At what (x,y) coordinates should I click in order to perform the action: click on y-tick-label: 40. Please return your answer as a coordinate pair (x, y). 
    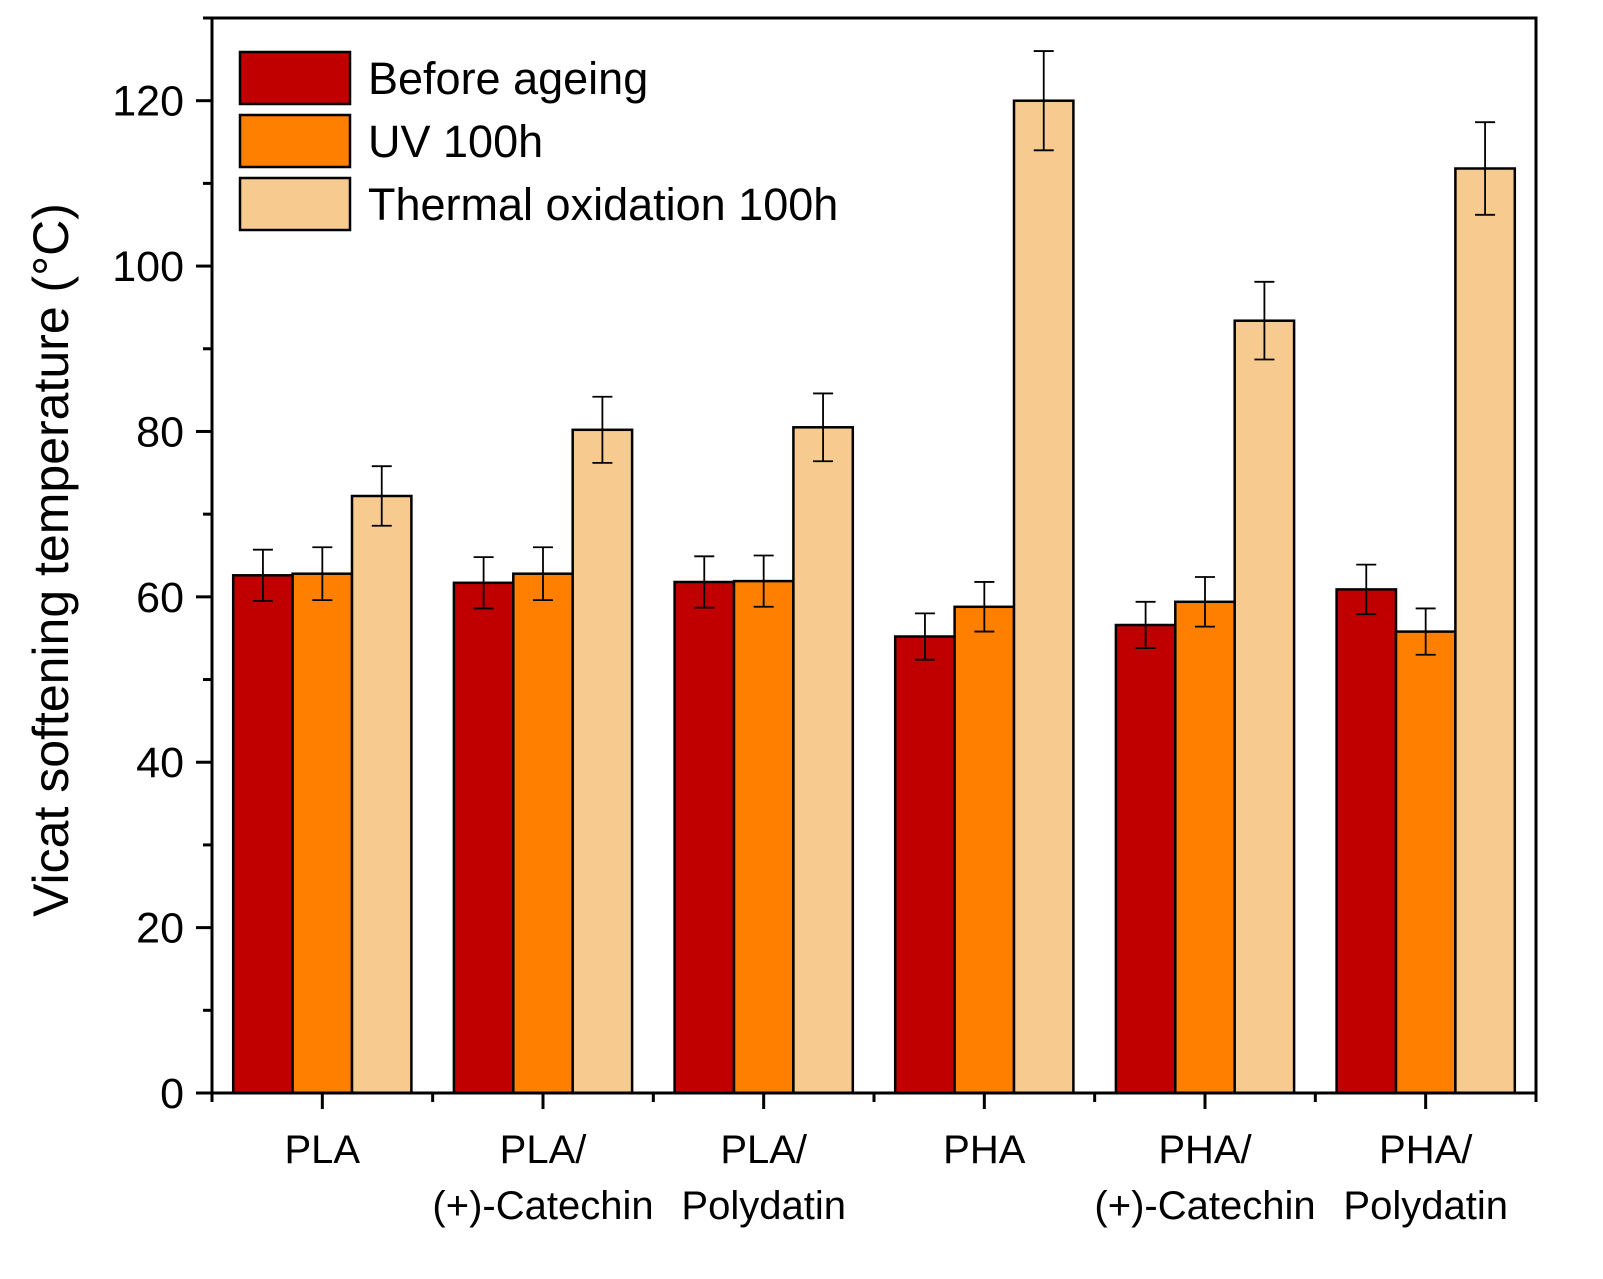
    Looking at the image, I should click on (160, 763).